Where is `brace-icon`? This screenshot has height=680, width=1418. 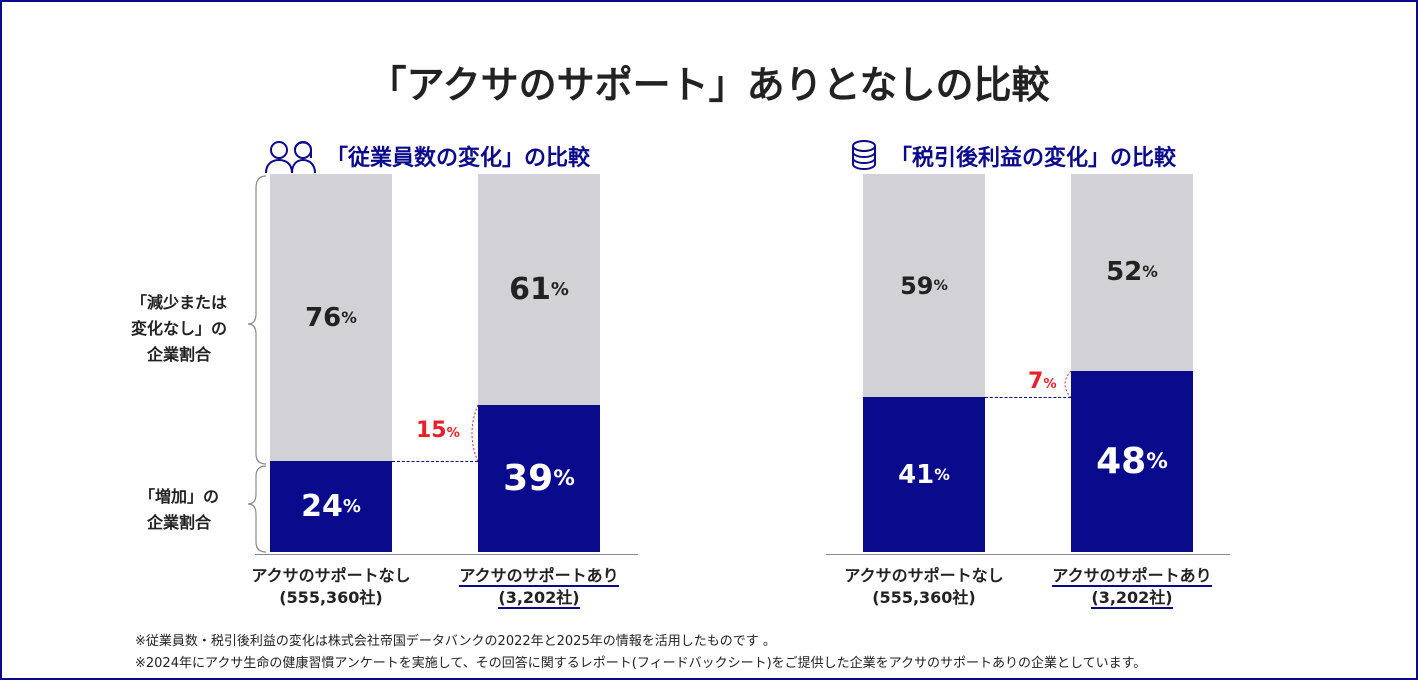 brace-icon is located at coordinates (257, 364).